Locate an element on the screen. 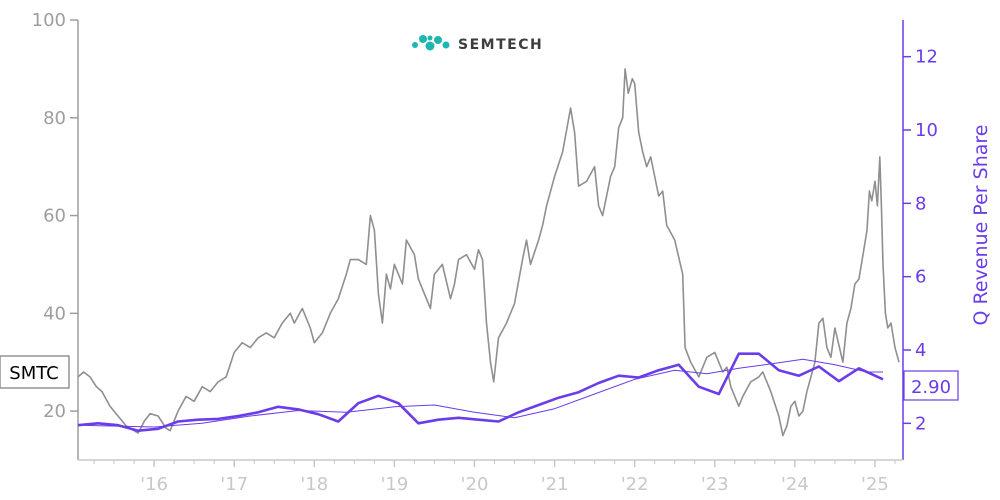 Image resolution: width=1000 pixels, height=500 pixels. x-axis-ticks: '16 '17 '18 '19 '20 '21 '22 '23 '24 '25 is located at coordinates (494, 477).